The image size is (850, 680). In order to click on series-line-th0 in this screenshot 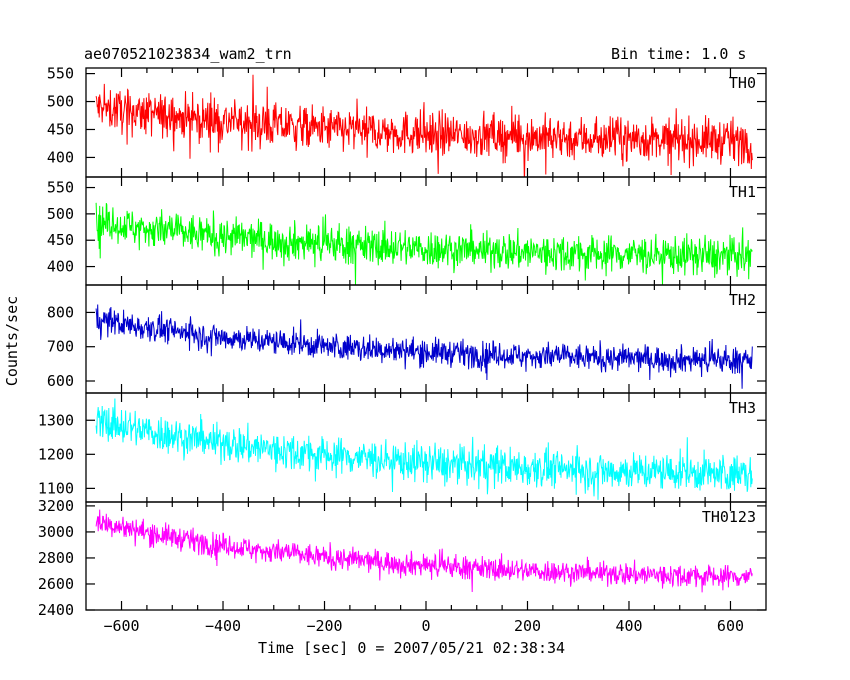, I will do `click(424, 125)`.